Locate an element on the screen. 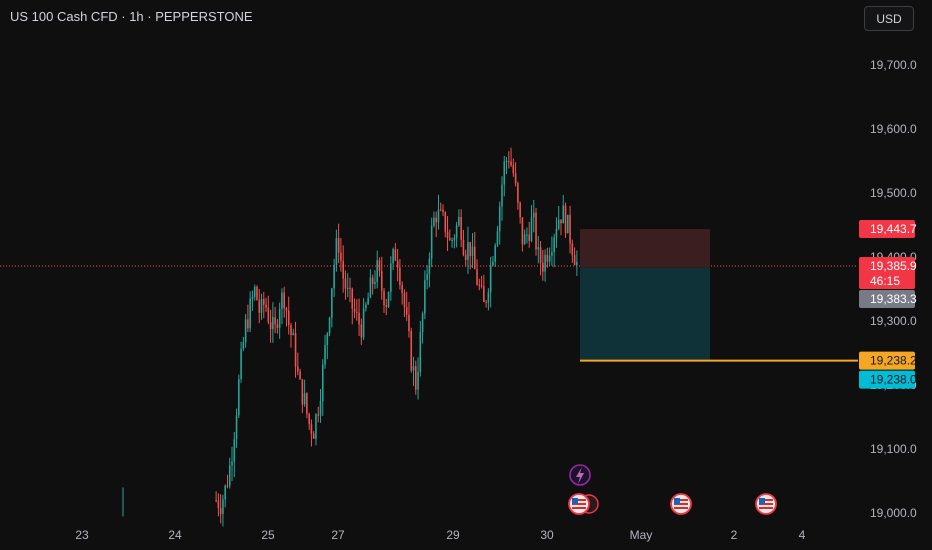 The height and width of the screenshot is (550, 932). lightning-event-icon is located at coordinates (580, 475).